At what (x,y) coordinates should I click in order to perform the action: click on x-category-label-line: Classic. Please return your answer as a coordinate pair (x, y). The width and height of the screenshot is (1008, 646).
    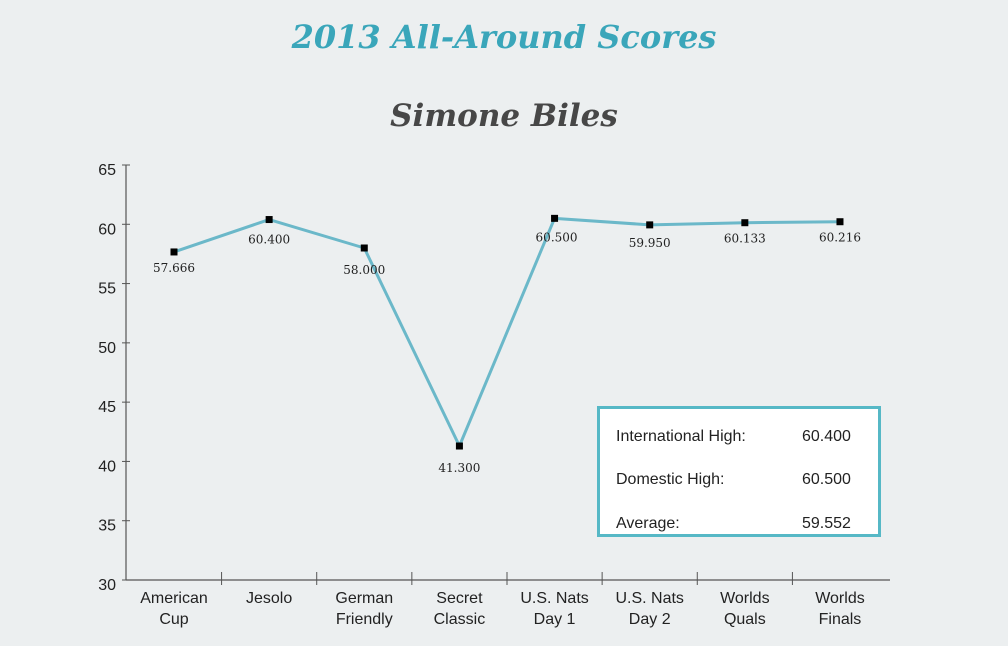
    Looking at the image, I should click on (460, 619).